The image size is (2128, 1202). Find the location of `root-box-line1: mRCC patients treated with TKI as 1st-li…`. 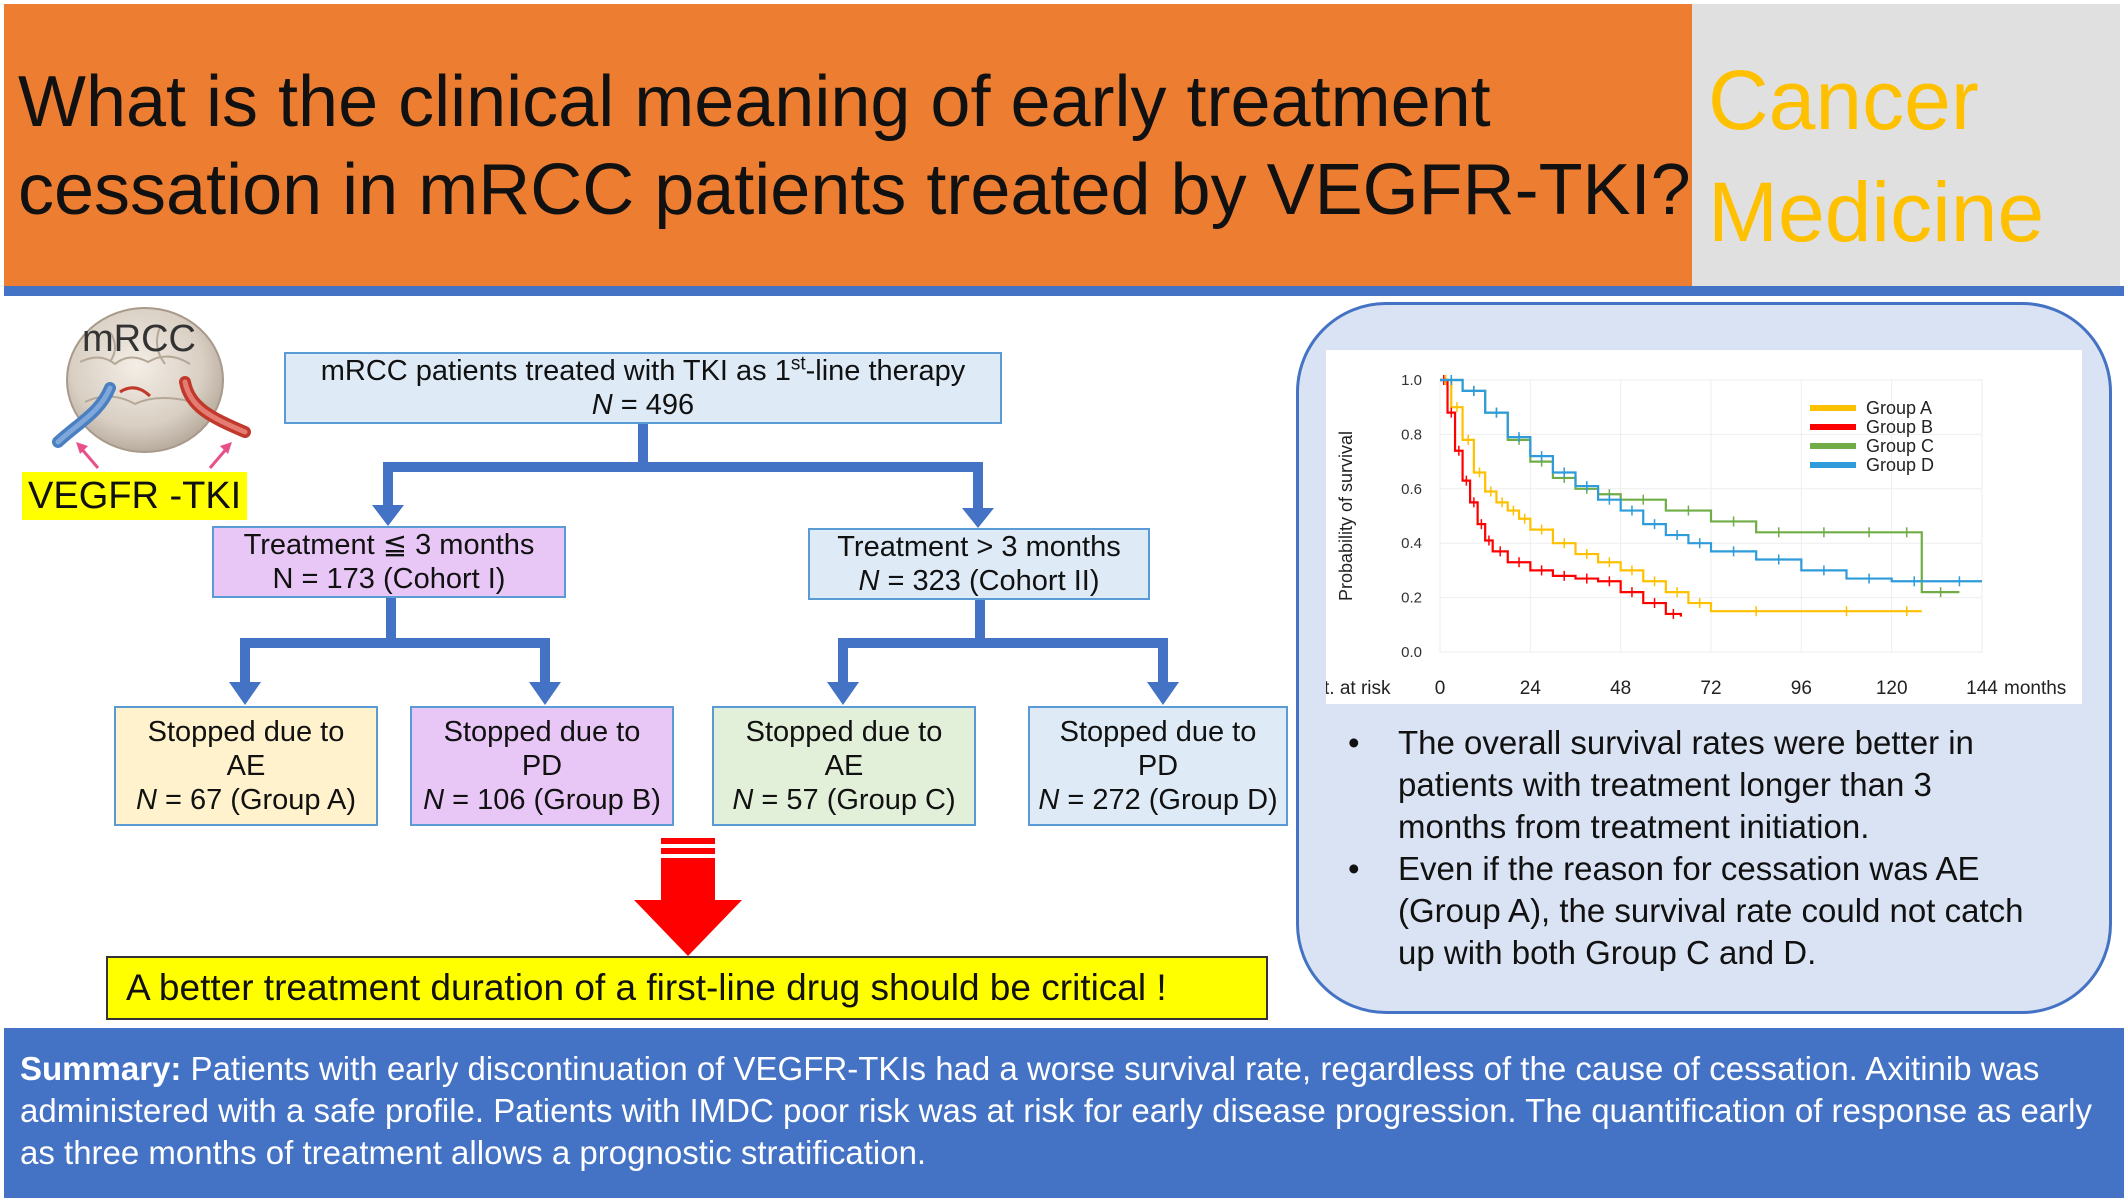

root-box-line1: mRCC patients treated with TKI as 1st-li… is located at coordinates (643, 370).